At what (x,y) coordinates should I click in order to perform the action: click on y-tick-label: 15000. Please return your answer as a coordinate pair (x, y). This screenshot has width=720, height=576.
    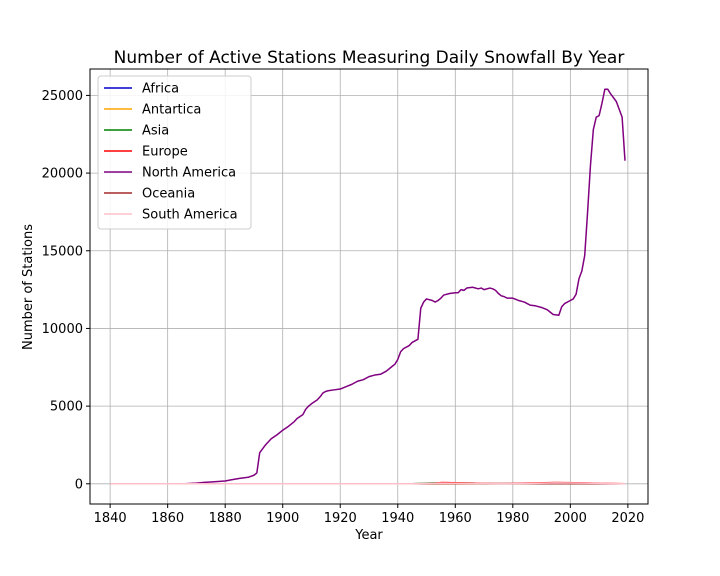
    Looking at the image, I should click on (62, 251).